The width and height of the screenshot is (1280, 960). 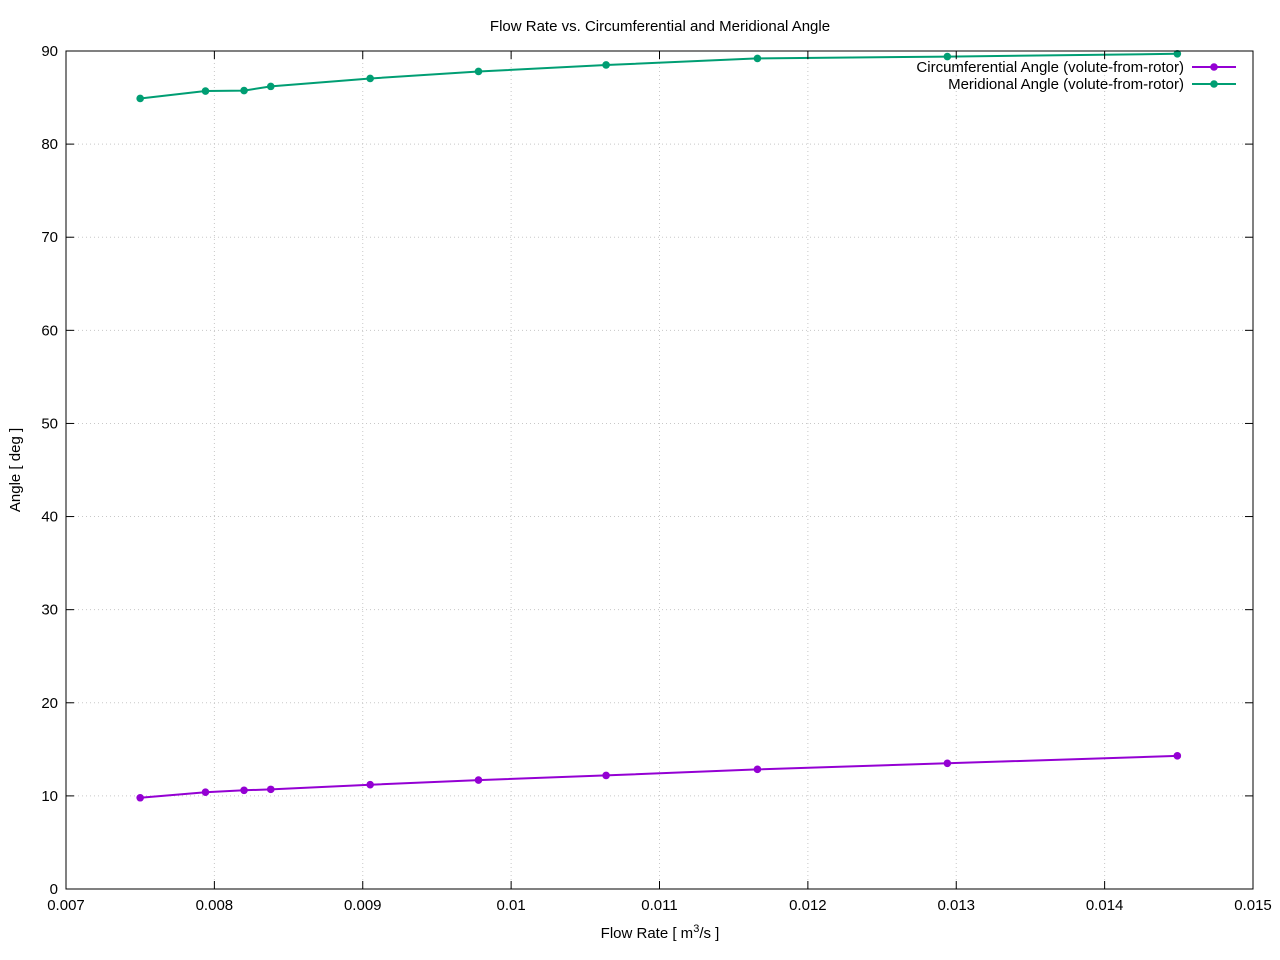 I want to click on x-axis-label-prefix: Flow Rate [ m, so click(x=647, y=933).